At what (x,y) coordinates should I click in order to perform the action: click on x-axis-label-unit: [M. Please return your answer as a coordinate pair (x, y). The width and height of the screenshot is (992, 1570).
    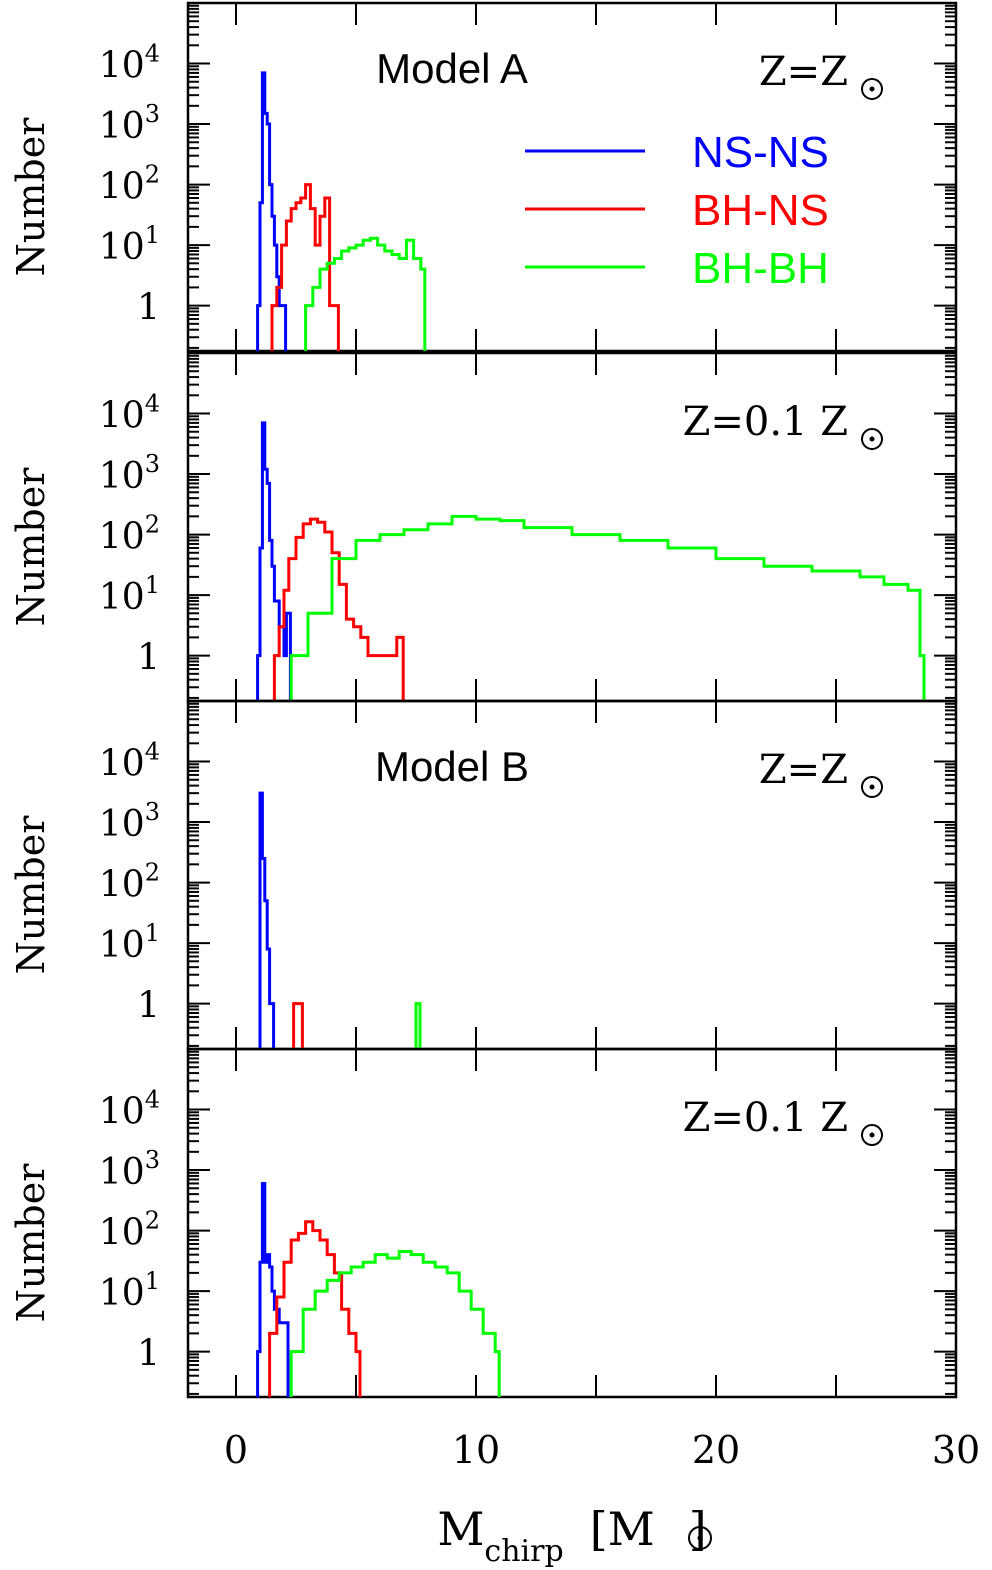
    Looking at the image, I should click on (622, 1529).